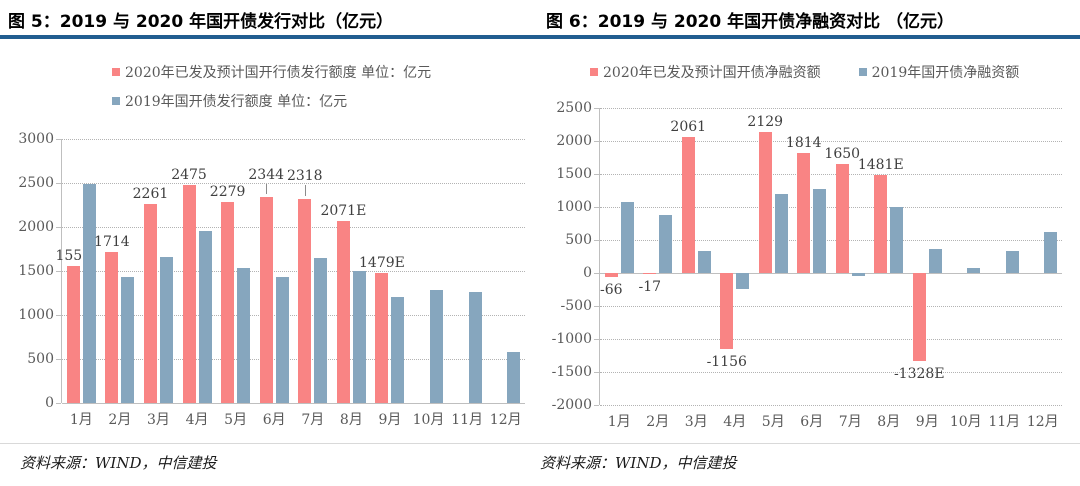 The image size is (1080, 486). I want to click on y-tick-label: -2000, so click(571, 405).